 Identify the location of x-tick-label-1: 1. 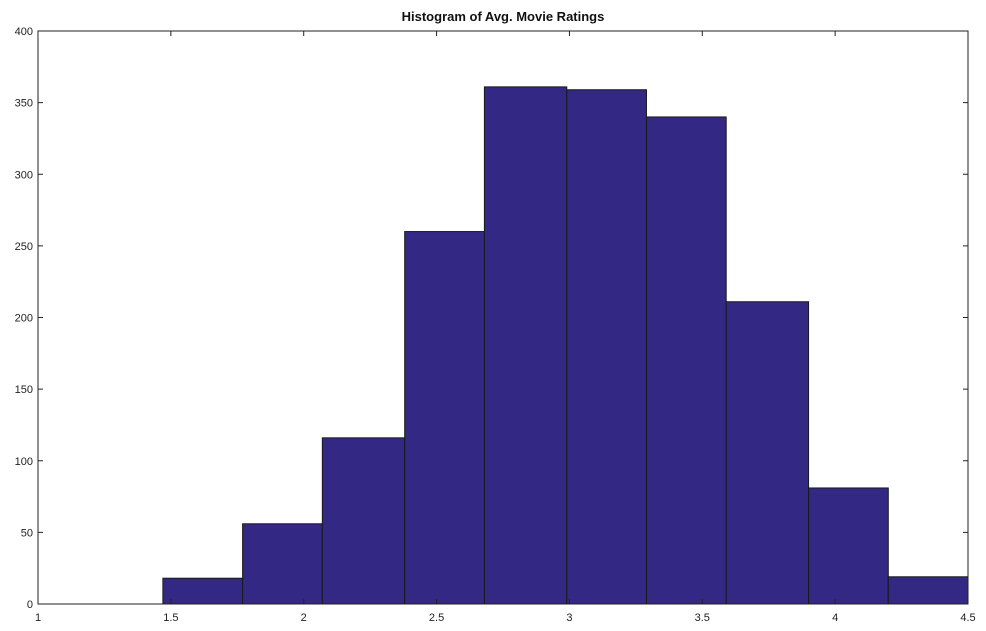
(38, 618).